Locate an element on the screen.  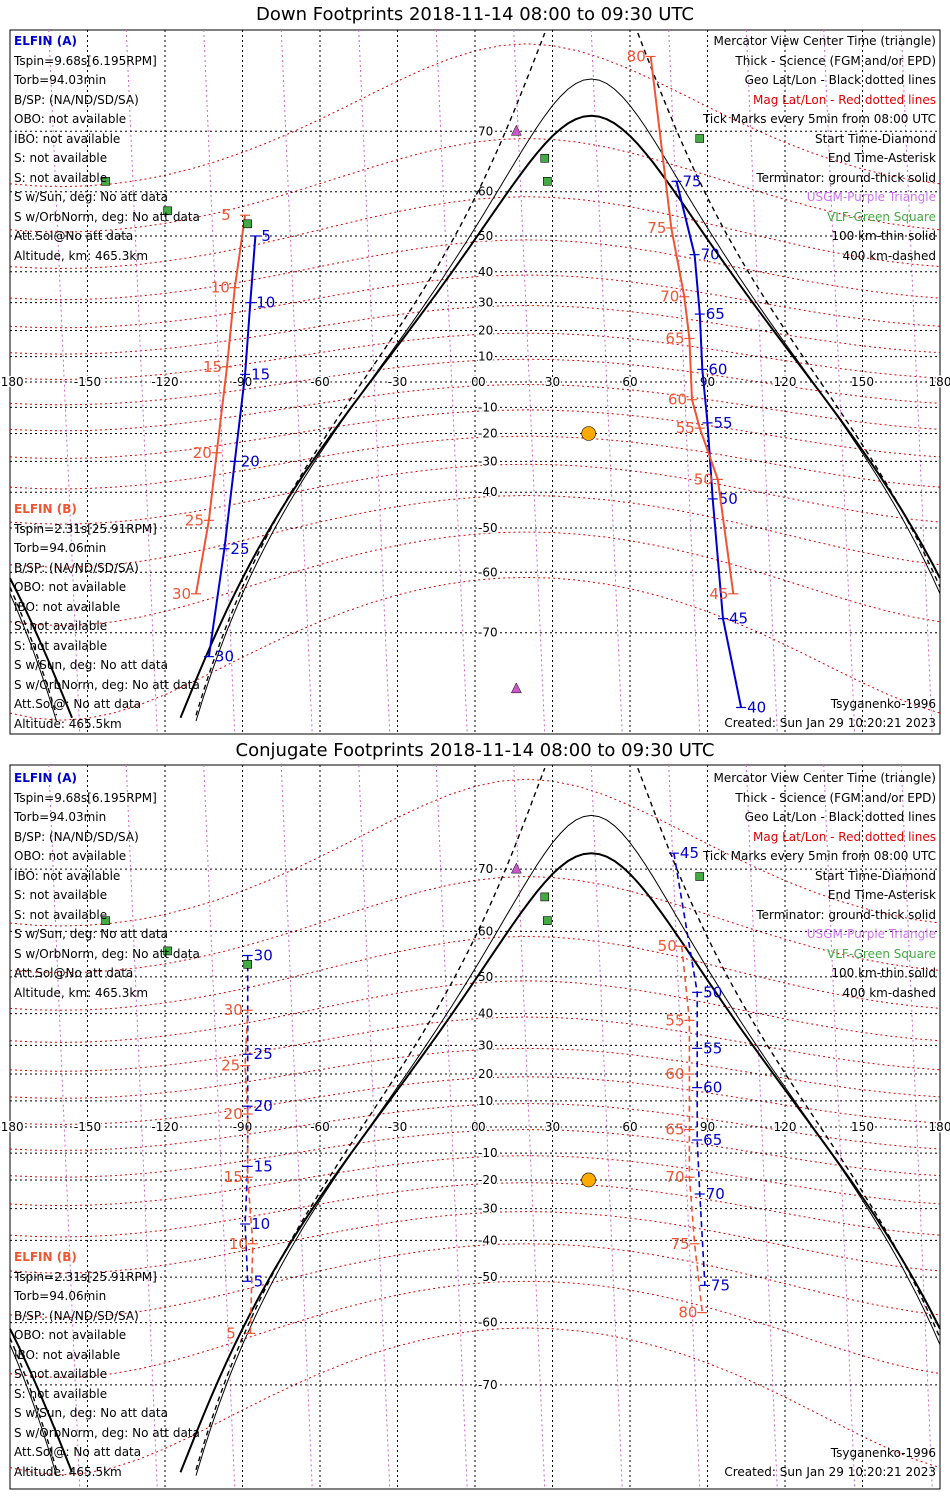
elfin-b-line: Att.Sol@: No att data is located at coordinates (78, 1452).